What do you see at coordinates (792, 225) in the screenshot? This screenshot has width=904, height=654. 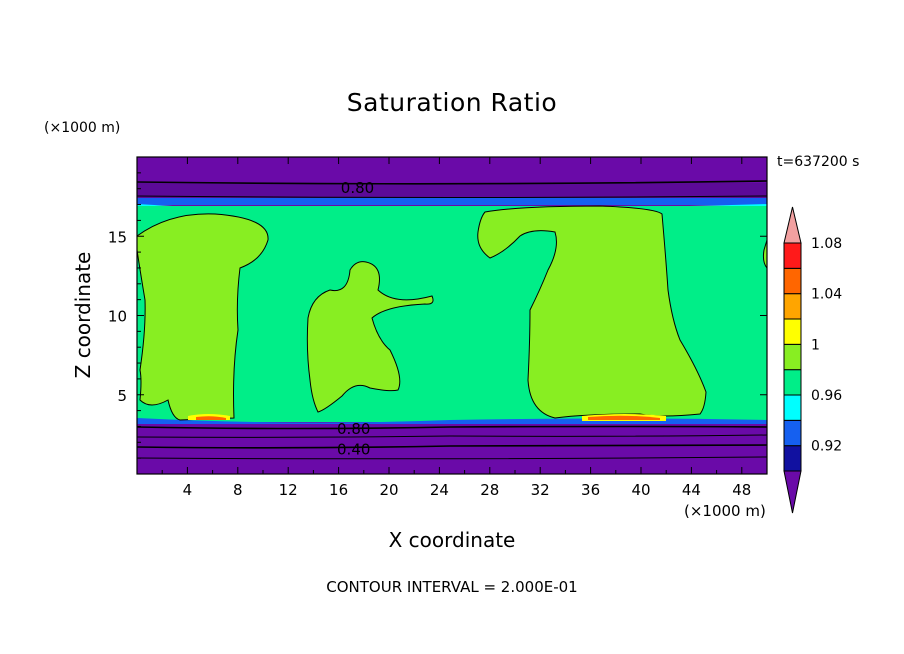 I see `colorbar-upper-arrow` at bounding box center [792, 225].